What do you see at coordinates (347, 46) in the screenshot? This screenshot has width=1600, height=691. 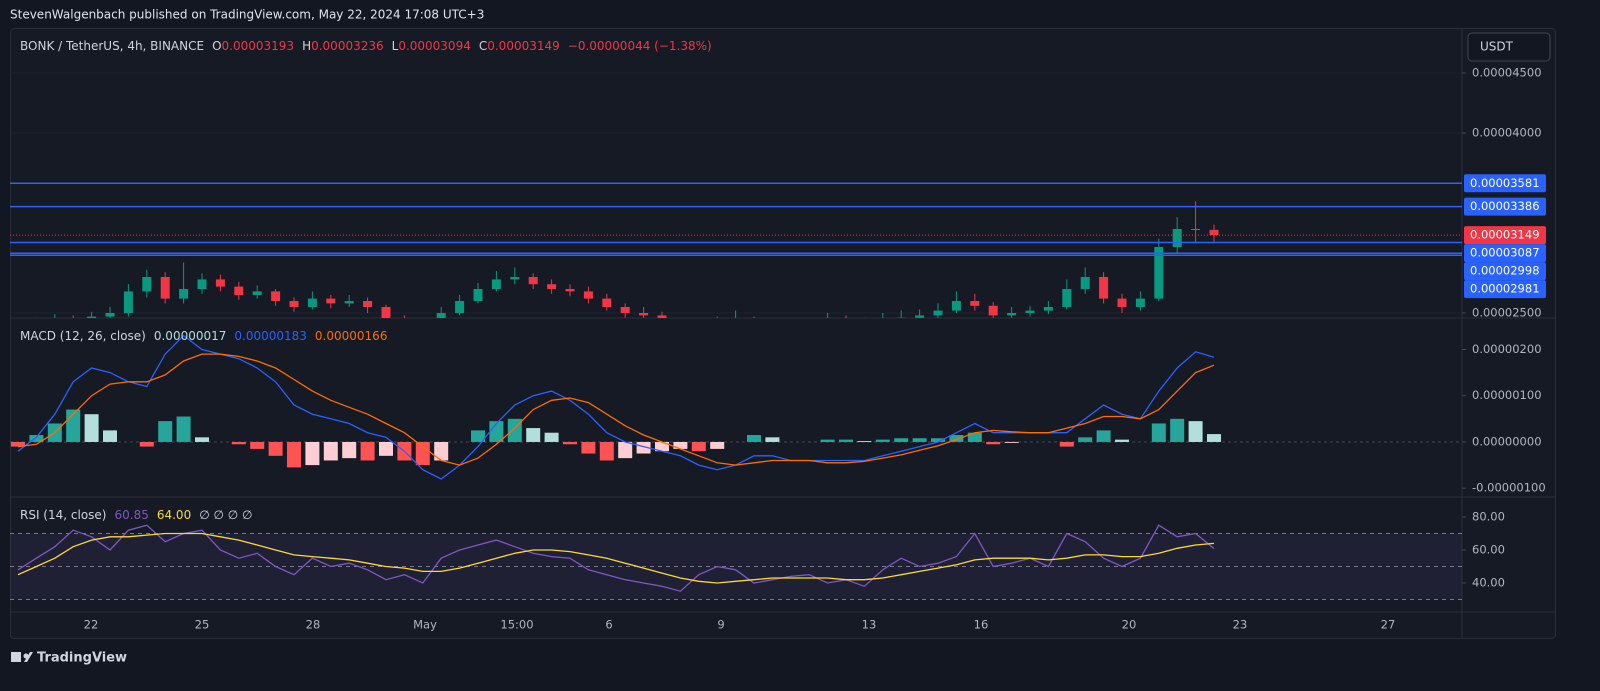 I see `legend-value: 0.00003236` at bounding box center [347, 46].